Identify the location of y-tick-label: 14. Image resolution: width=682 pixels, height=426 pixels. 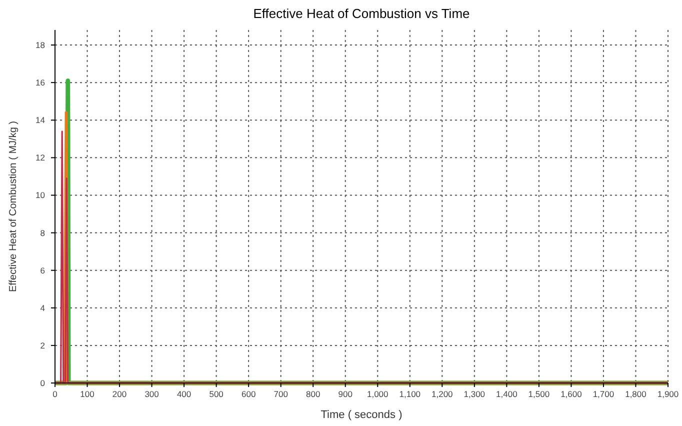
(41, 120).